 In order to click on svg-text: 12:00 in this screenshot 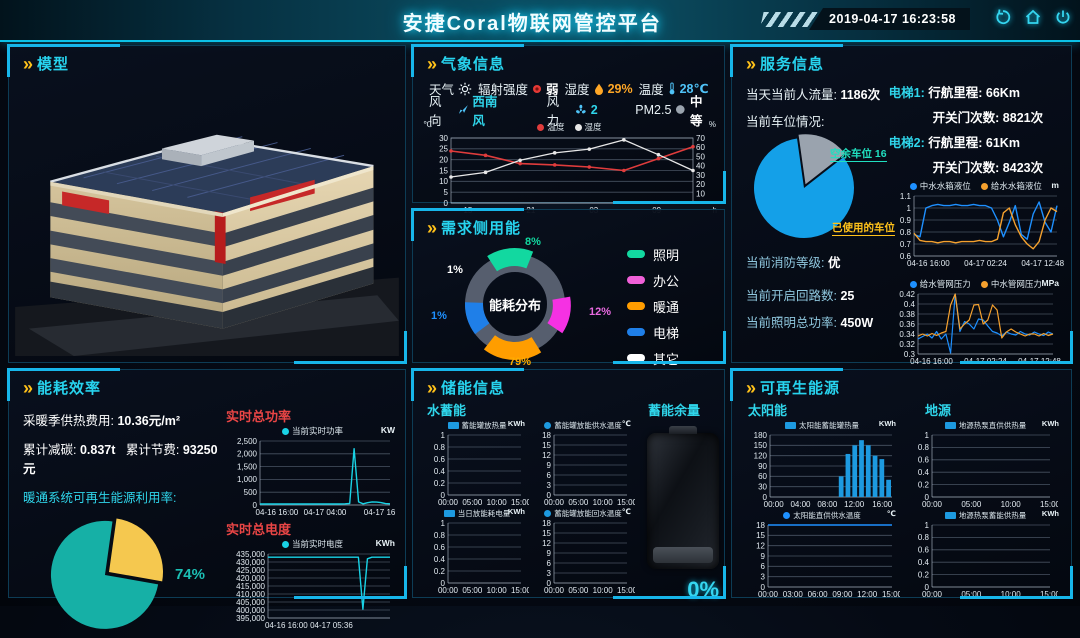, I will do `click(854, 504)`.